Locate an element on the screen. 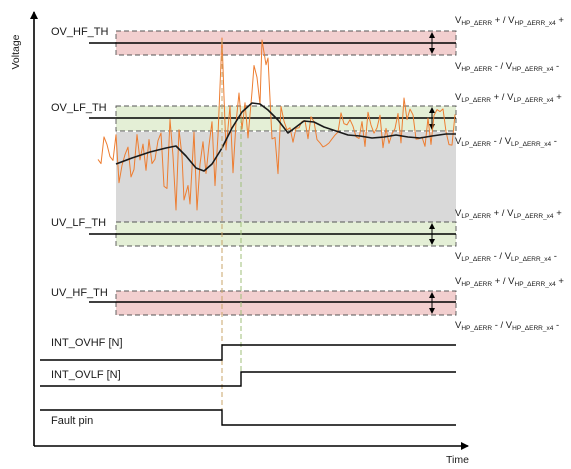  ov-hf-label: OV_HF_TH is located at coordinates (80, 32).